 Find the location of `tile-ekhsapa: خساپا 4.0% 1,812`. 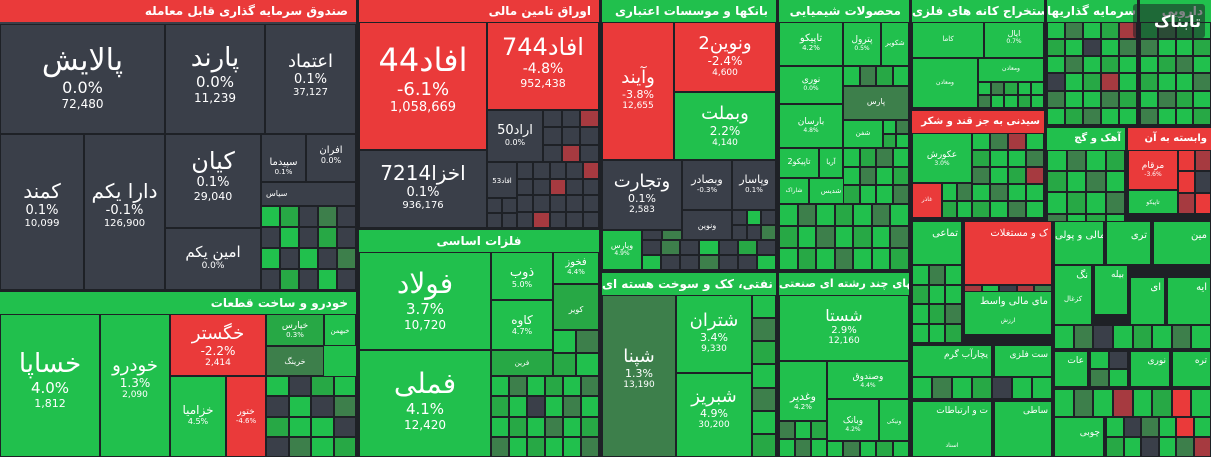

tile-ekhsapa: خساپا 4.0% 1,812 is located at coordinates (50, 385).